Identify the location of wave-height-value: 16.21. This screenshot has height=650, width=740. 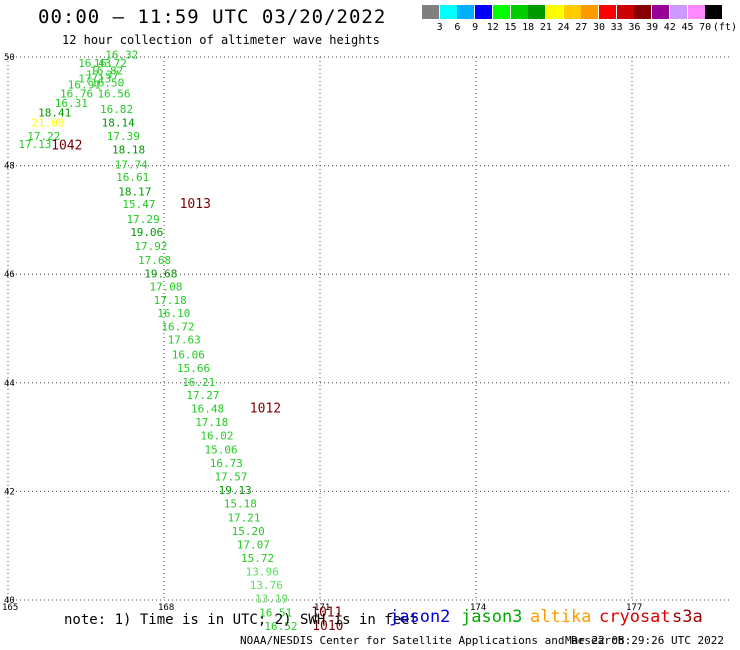
(198, 382).